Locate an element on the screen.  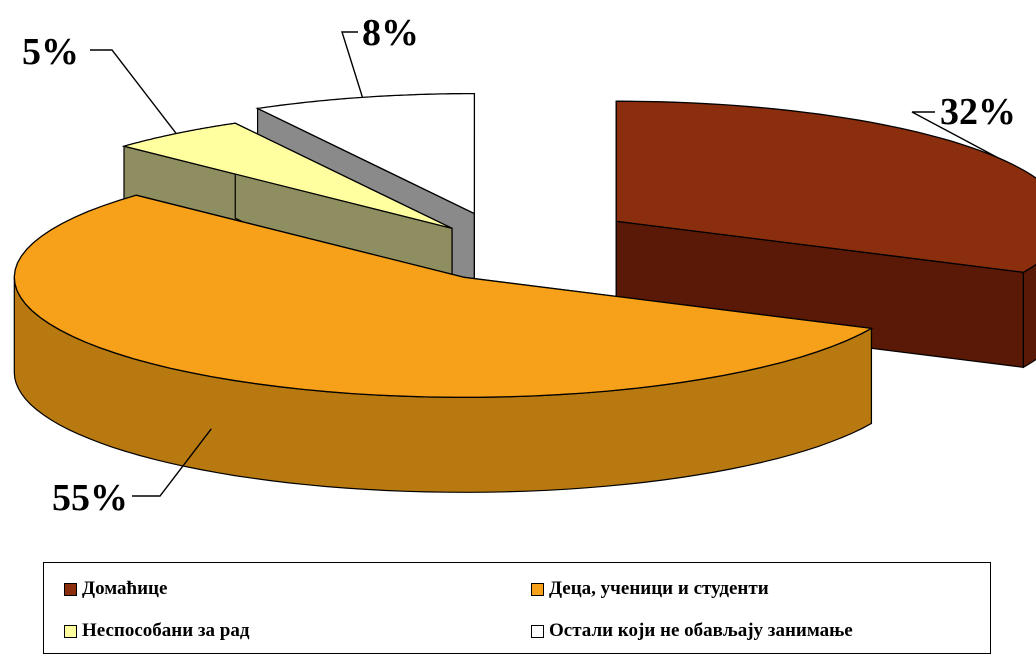
legend-item-nesposobani: Неспособани за рад is located at coordinates (156, 631).